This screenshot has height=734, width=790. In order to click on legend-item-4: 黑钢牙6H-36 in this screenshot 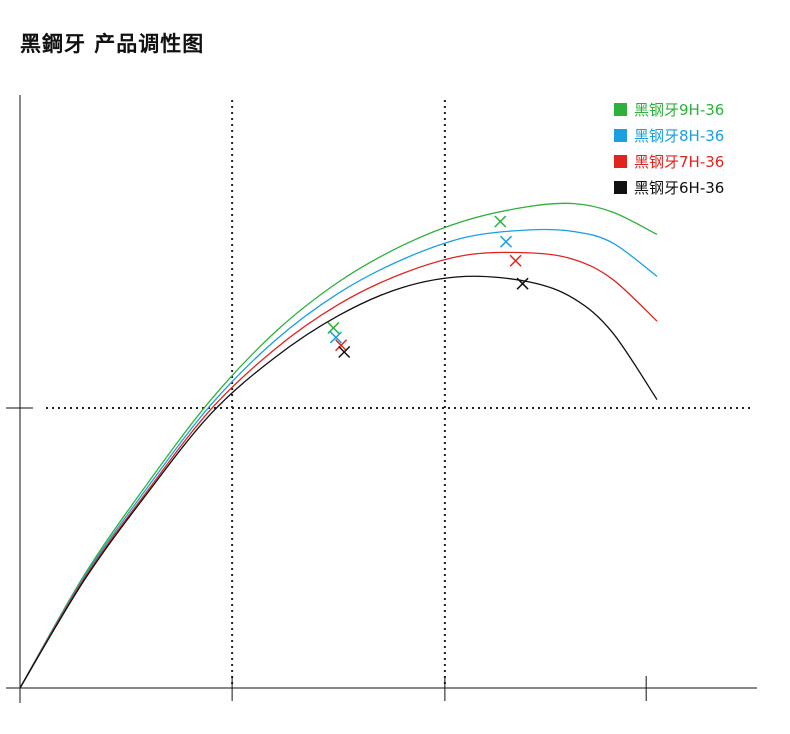, I will do `click(669, 187)`.